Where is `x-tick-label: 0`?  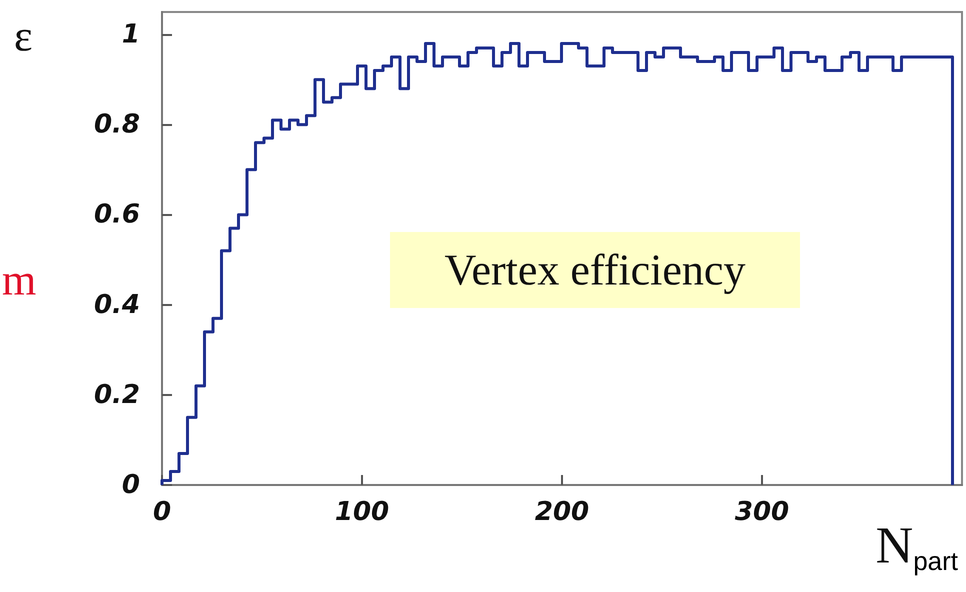 x-tick-label: 0 is located at coordinates (162, 512).